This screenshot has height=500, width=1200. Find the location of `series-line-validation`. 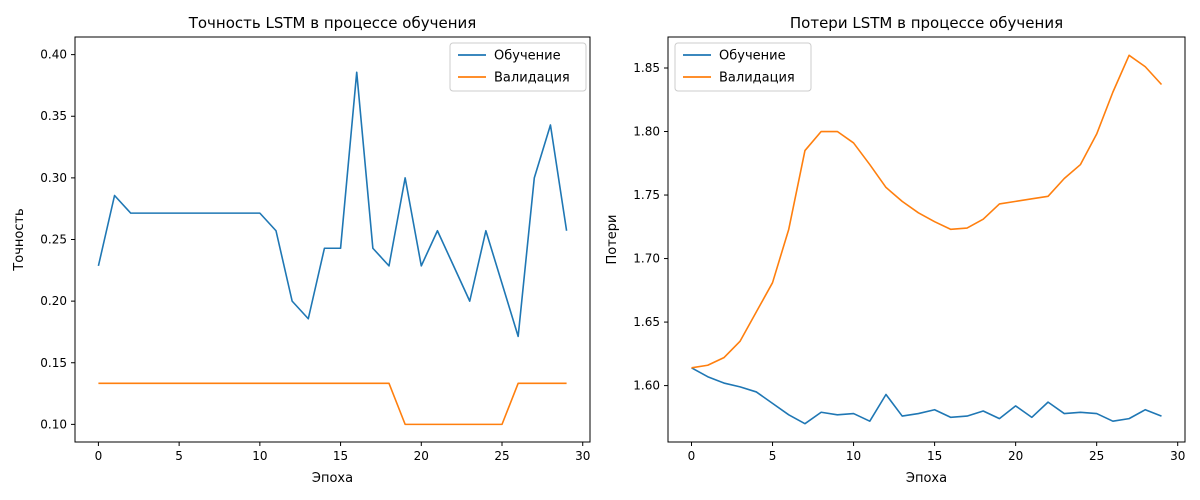

series-line-validation is located at coordinates (332, 404).